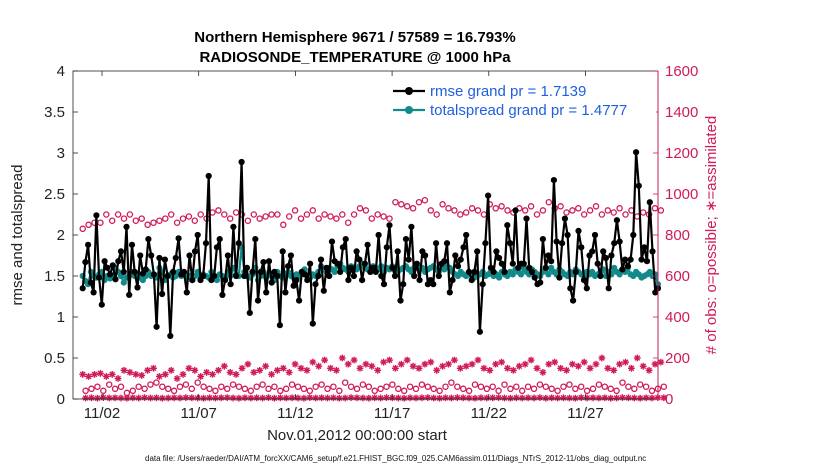  I want to click on totalspread-marker, so click(123, 282).